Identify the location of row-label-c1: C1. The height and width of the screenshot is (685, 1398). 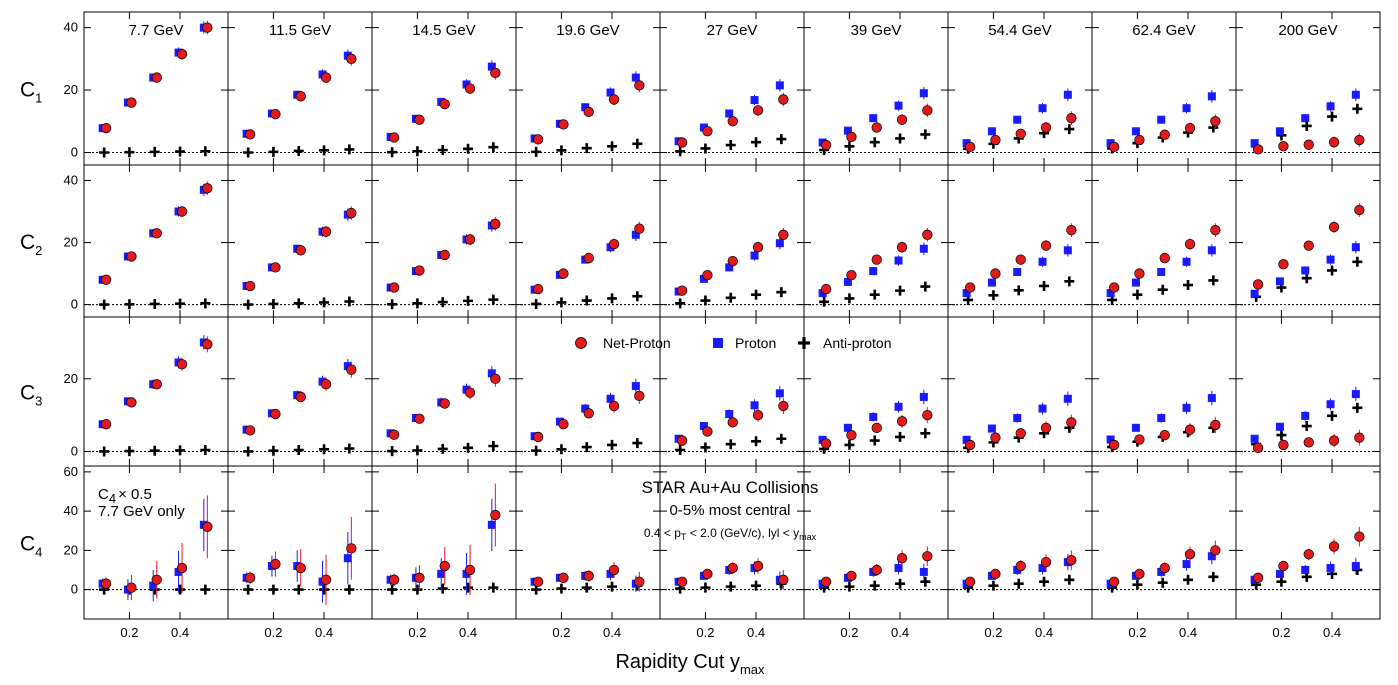
(31, 92).